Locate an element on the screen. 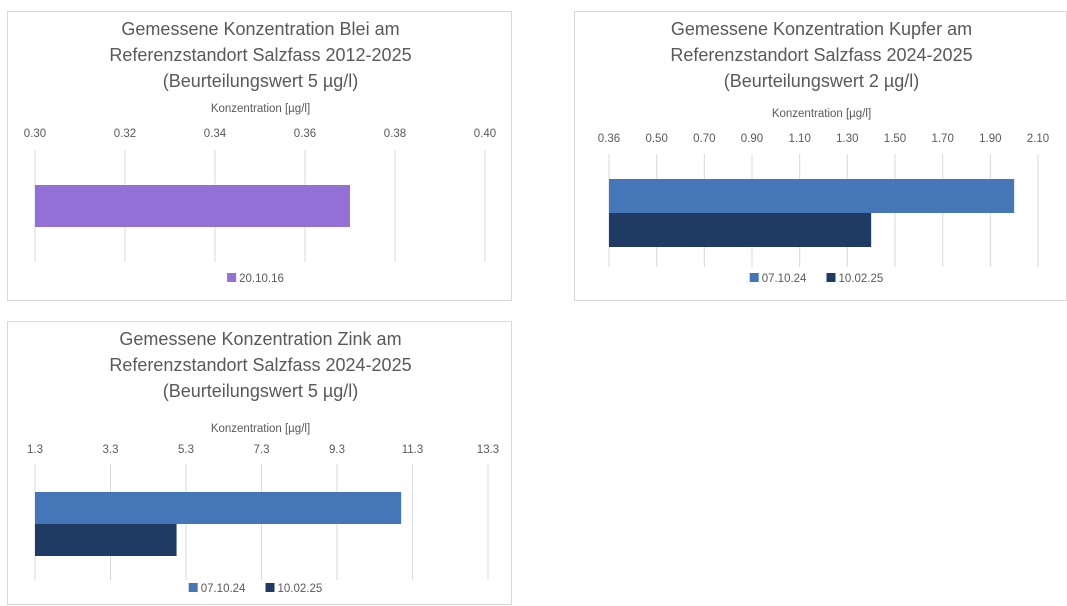 Image resolution: width=1067 pixels, height=606 pixels. x-tick-label: 1.50 is located at coordinates (895, 139).